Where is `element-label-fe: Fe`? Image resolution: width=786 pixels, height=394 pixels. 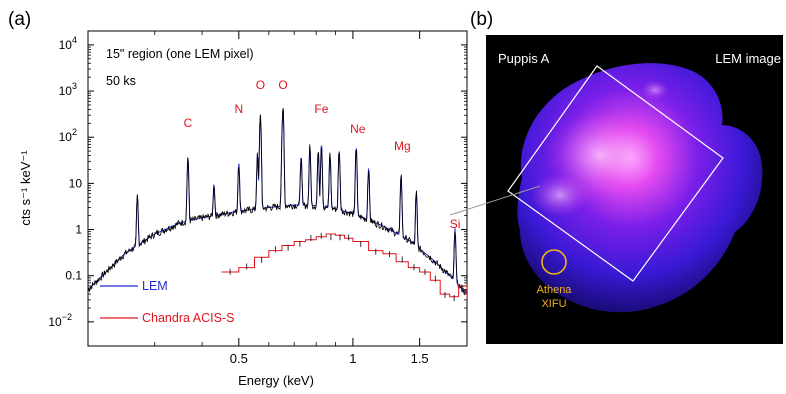 element-label-fe: Fe is located at coordinates (321, 109).